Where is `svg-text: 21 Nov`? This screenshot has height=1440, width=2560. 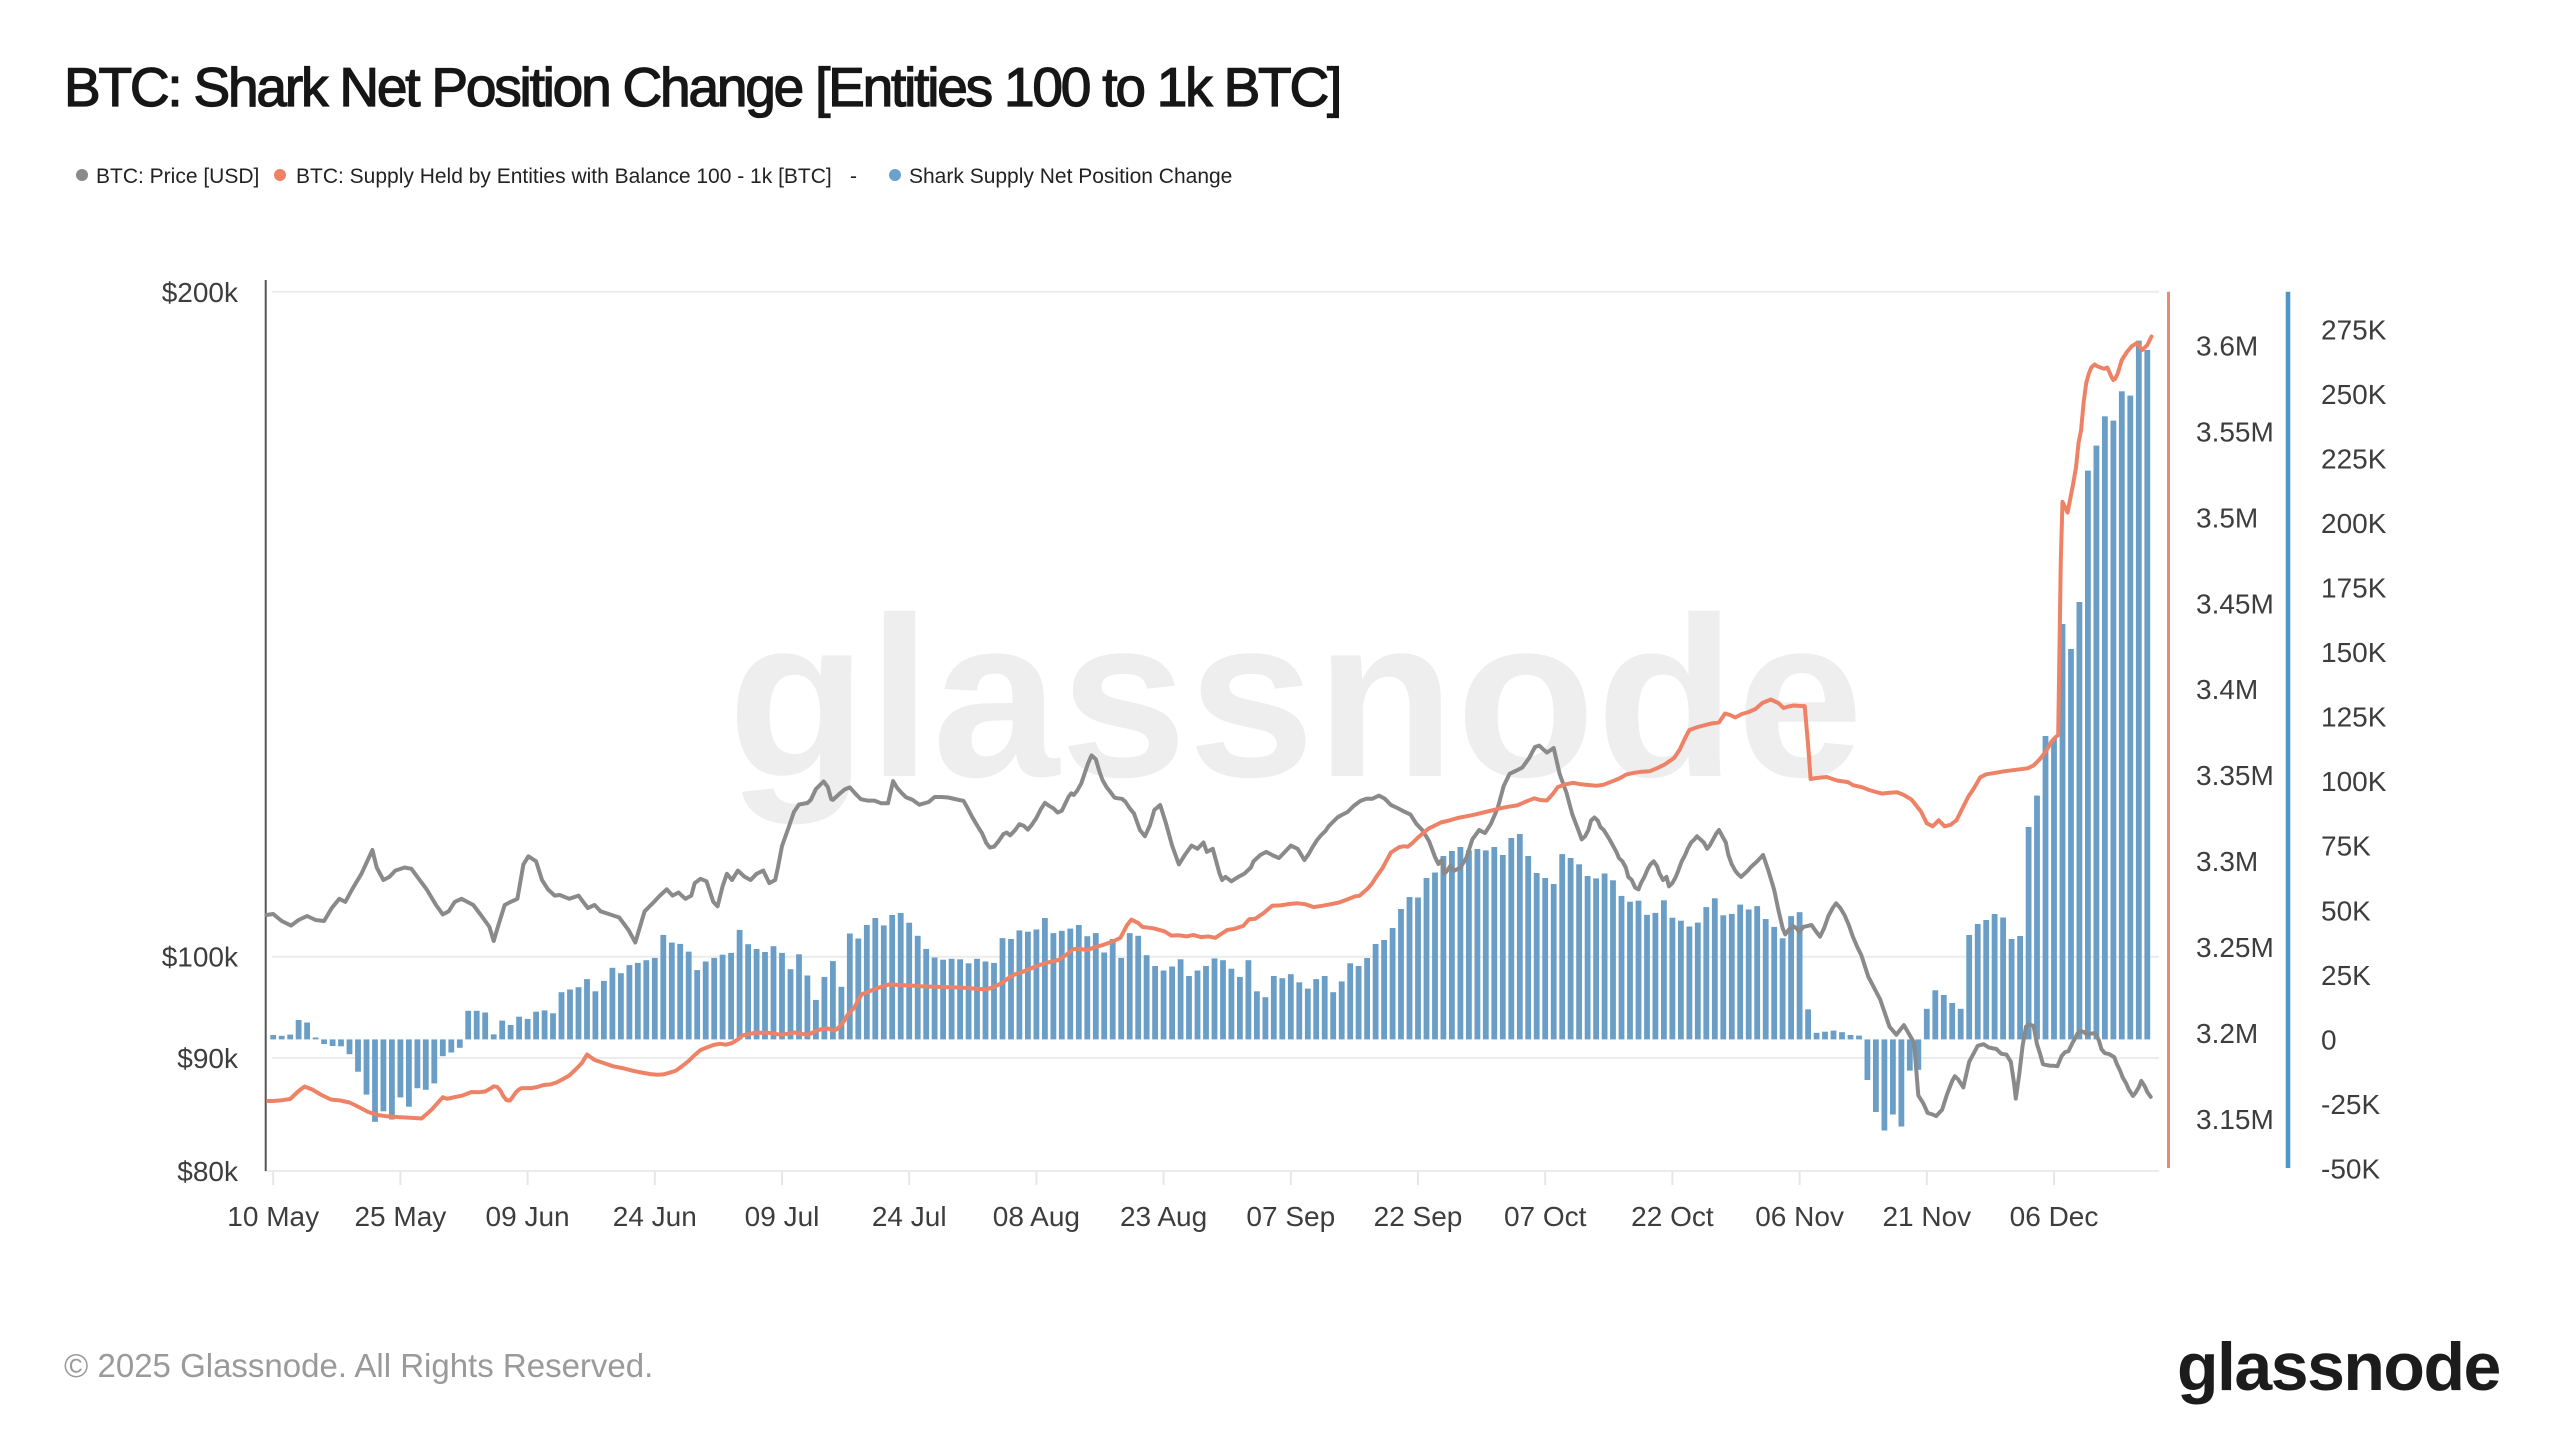 svg-text: 21 Nov is located at coordinates (1926, 1216).